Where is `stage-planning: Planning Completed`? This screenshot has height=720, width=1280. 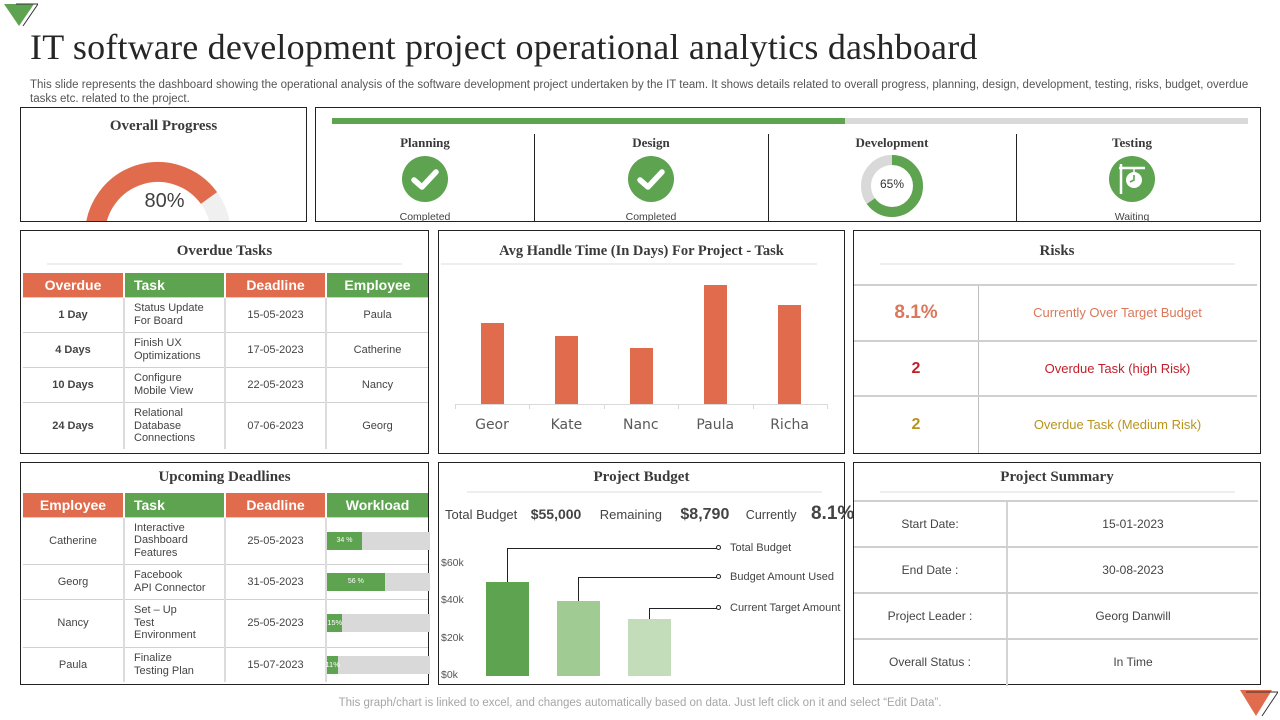
stage-planning: Planning Completed is located at coordinates (425, 178).